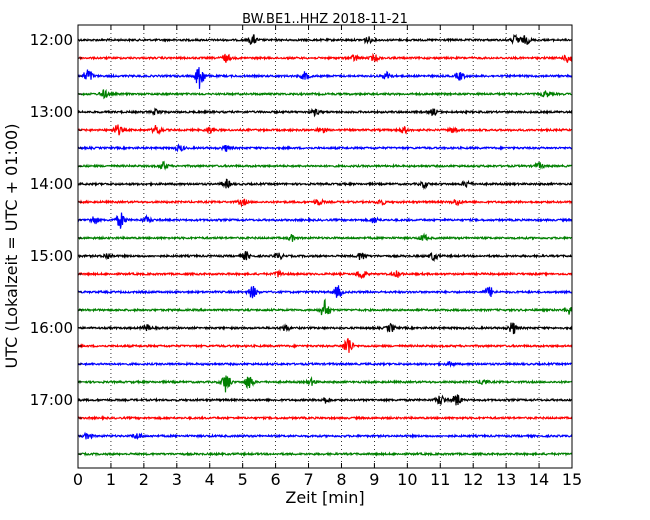  What do you see at coordinates (144, 479) in the screenshot?
I see `x-tick-label: 2` at bounding box center [144, 479].